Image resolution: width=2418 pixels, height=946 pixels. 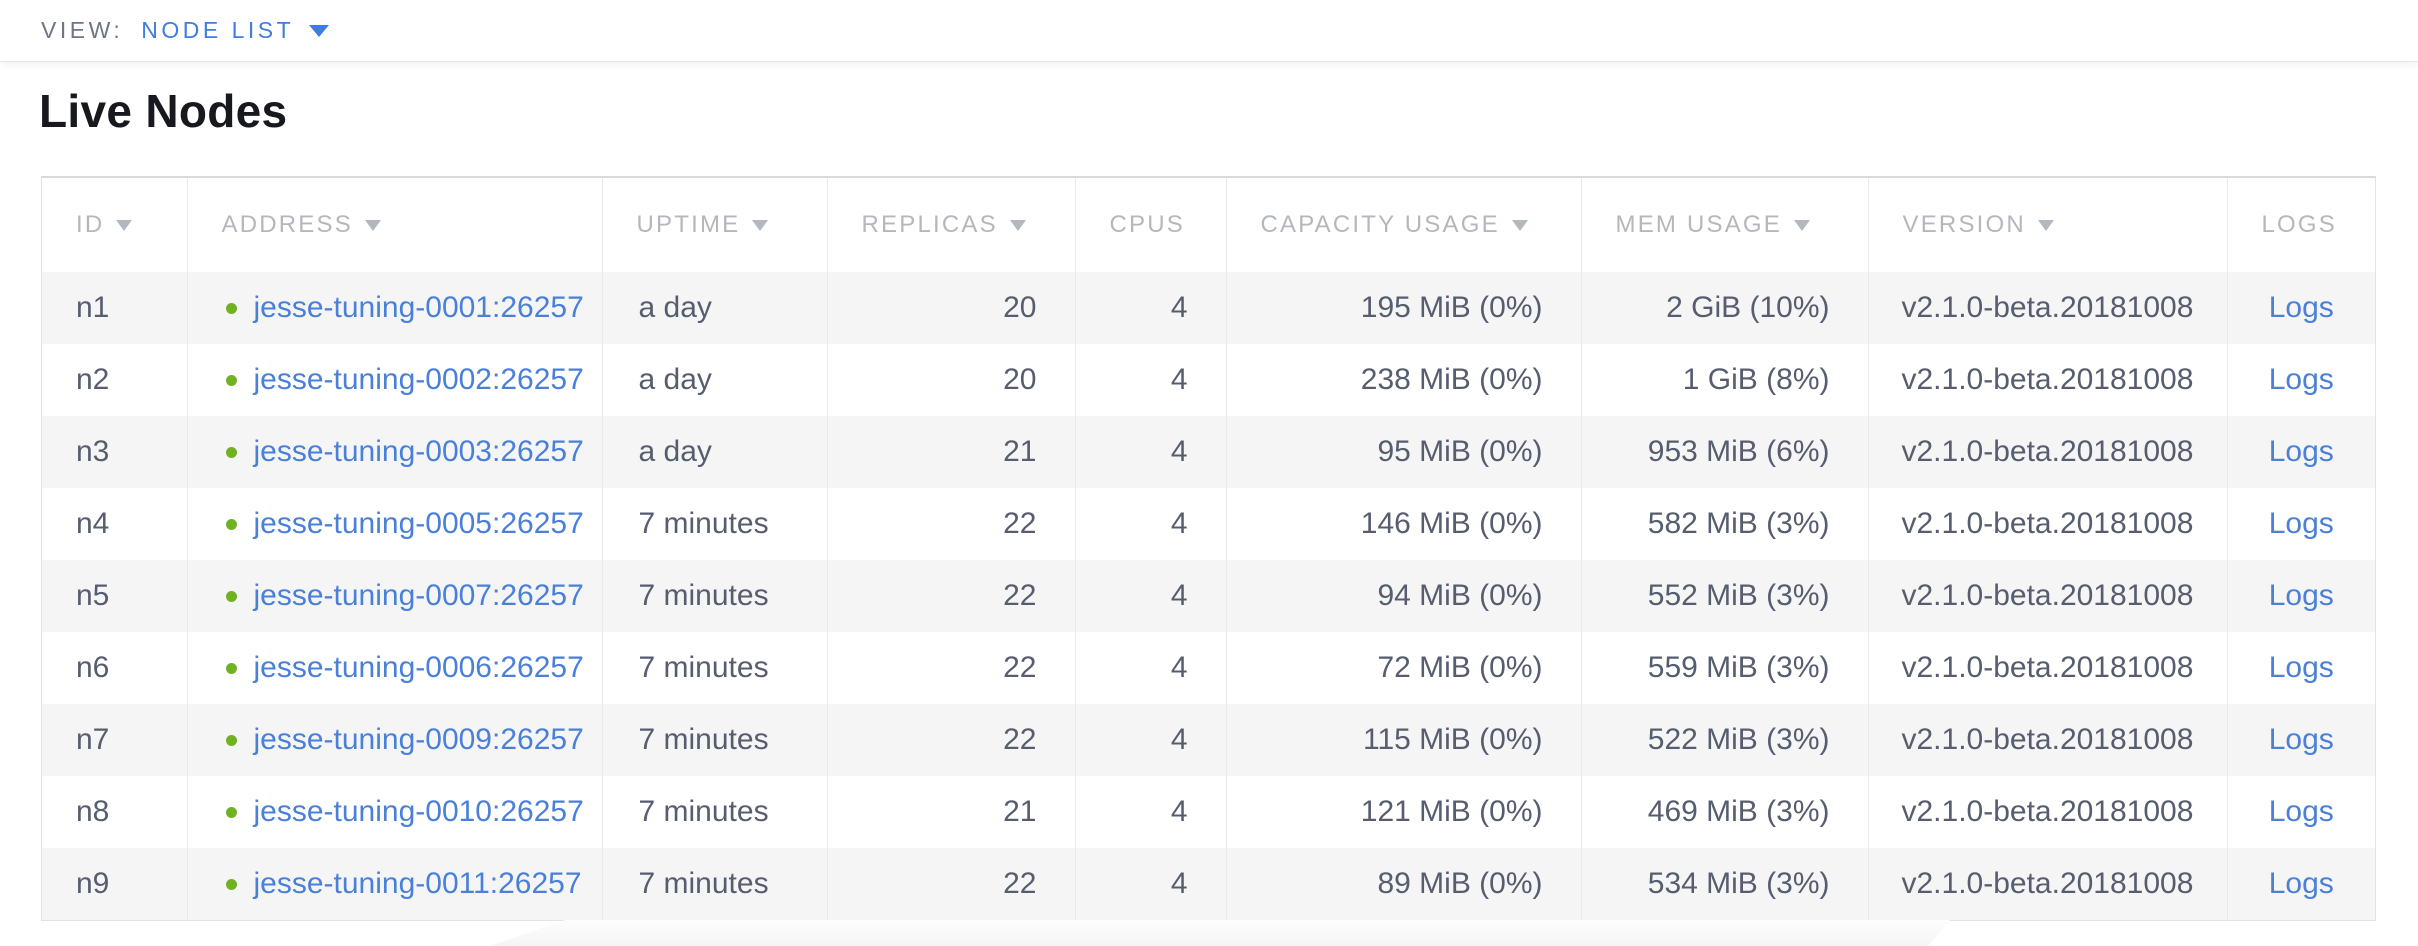 I want to click on cell-capacity: 195 MiB (0%), so click(x=1404, y=308).